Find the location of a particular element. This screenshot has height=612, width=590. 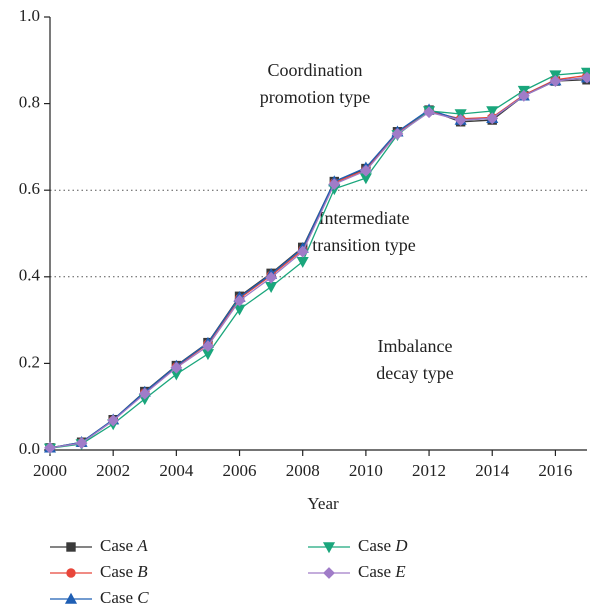

x-tick-label: 2012 is located at coordinates (429, 470).